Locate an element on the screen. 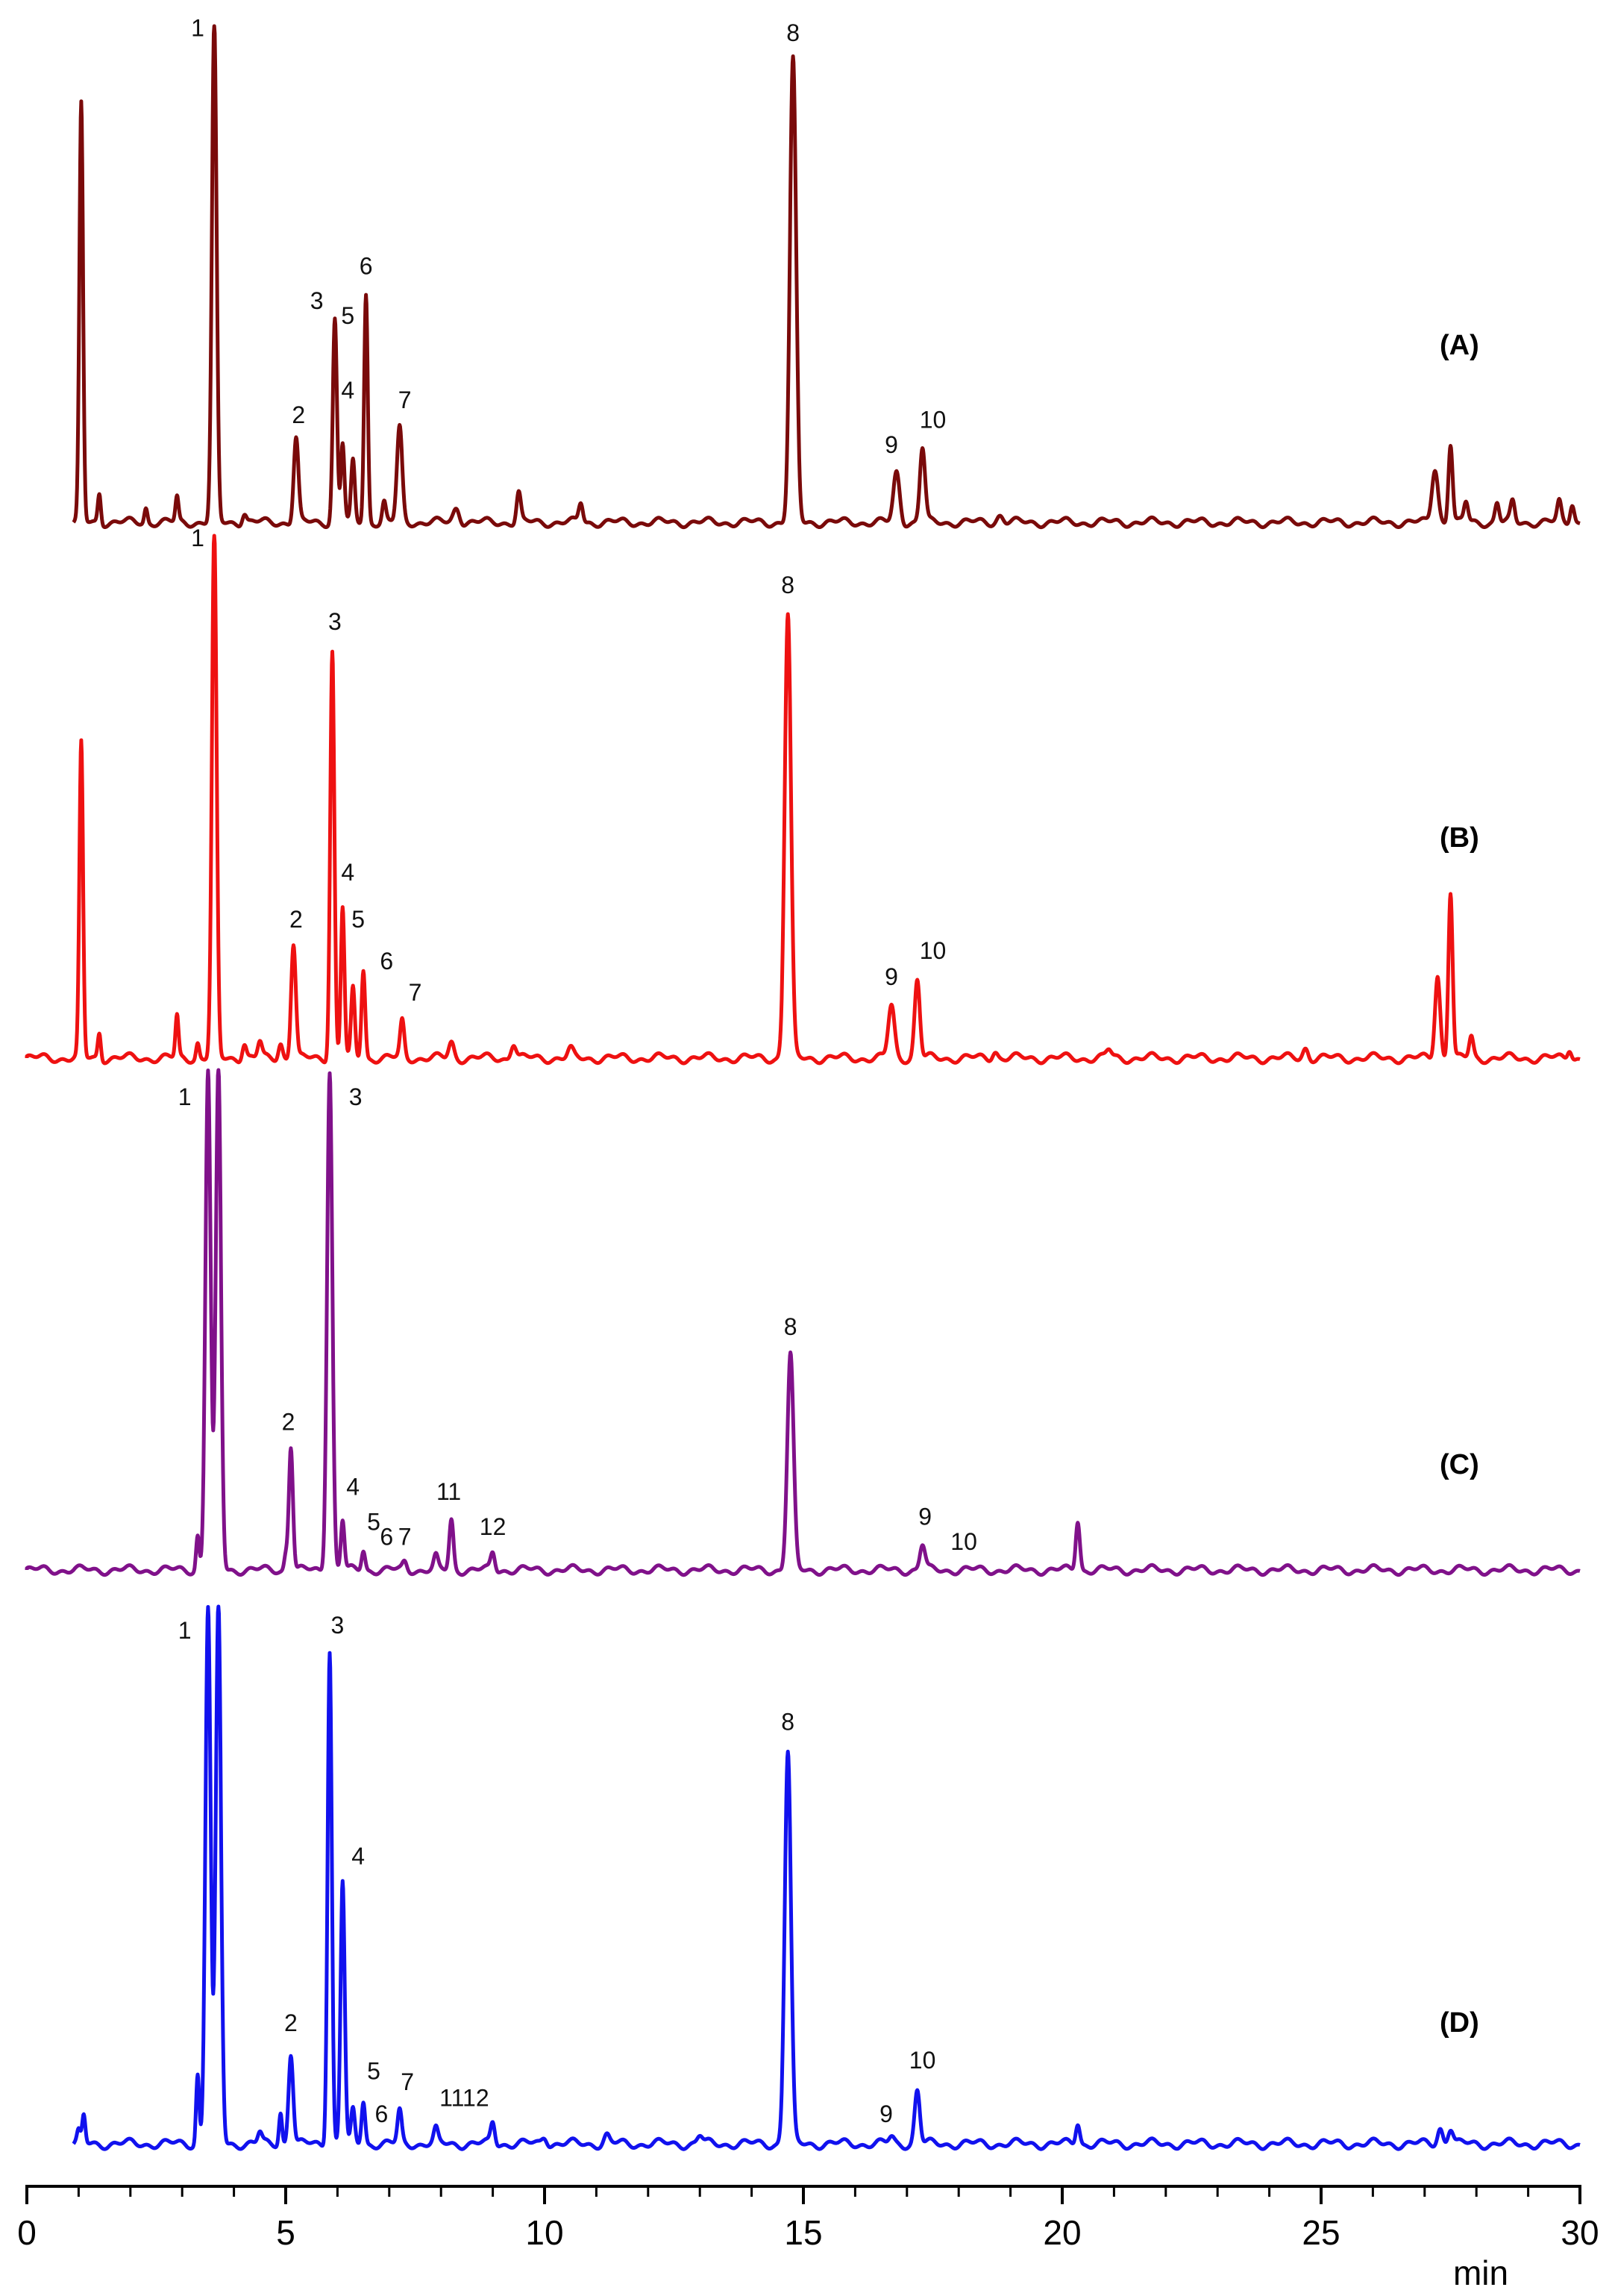  x-axis: 0 5 10 15 20 25 30 min is located at coordinates (808, 2239).